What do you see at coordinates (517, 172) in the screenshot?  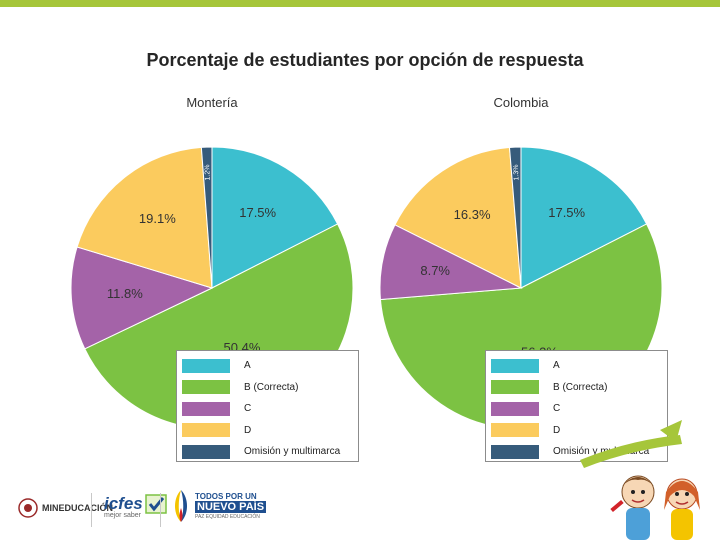 I see `slice-label-omision-y-multimarca: 1.3%` at bounding box center [517, 172].